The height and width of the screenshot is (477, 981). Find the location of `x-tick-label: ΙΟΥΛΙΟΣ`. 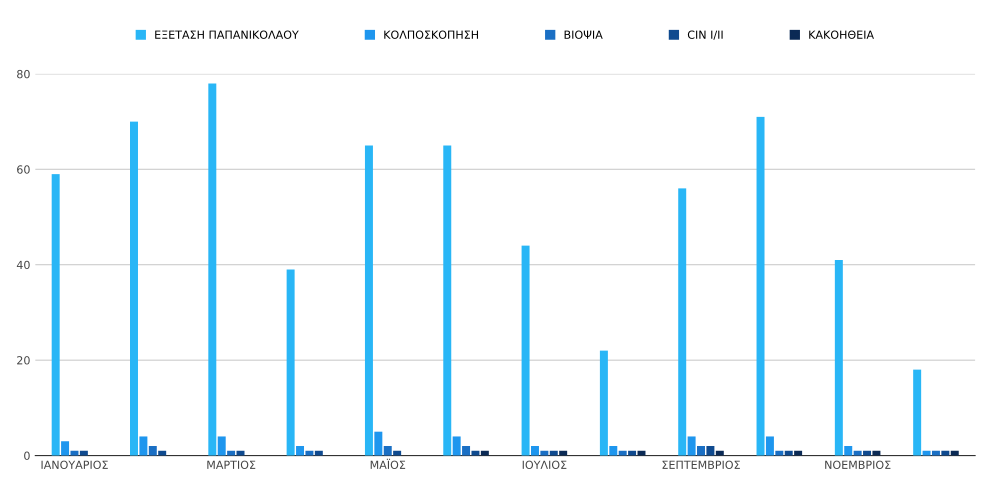

x-tick-label: ΙΟΥΛΙΟΣ is located at coordinates (544, 464).